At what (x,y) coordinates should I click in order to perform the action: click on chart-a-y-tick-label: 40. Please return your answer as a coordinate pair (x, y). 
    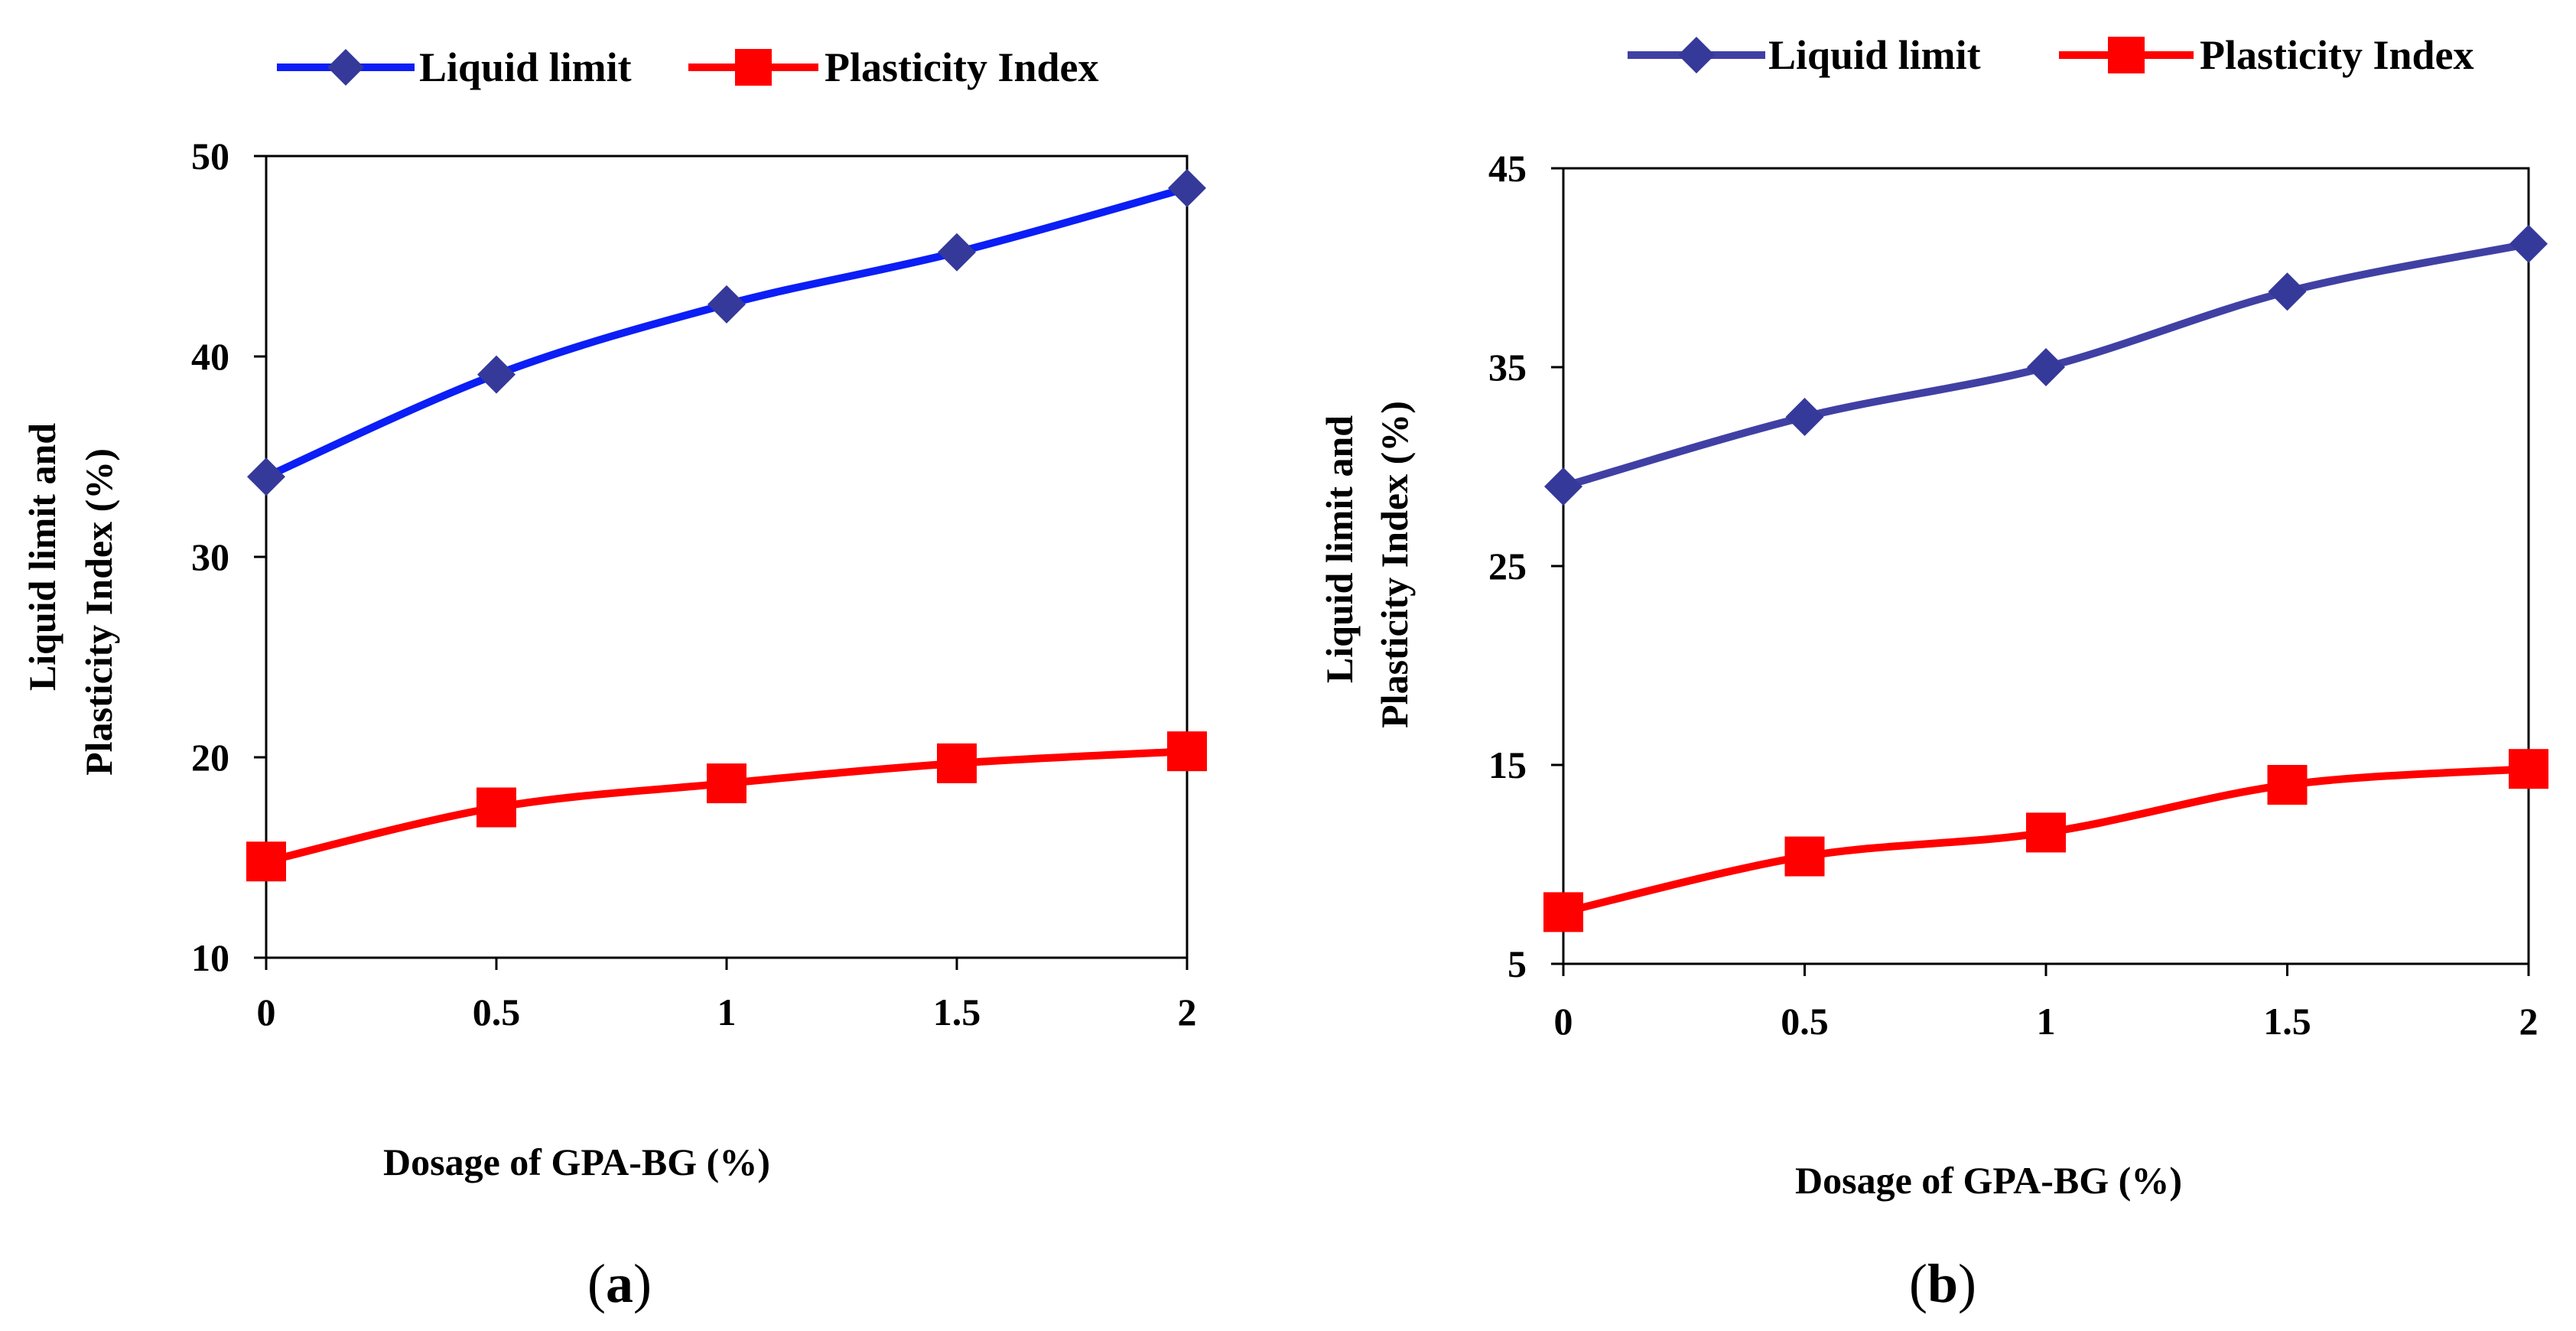
    Looking at the image, I should click on (210, 356).